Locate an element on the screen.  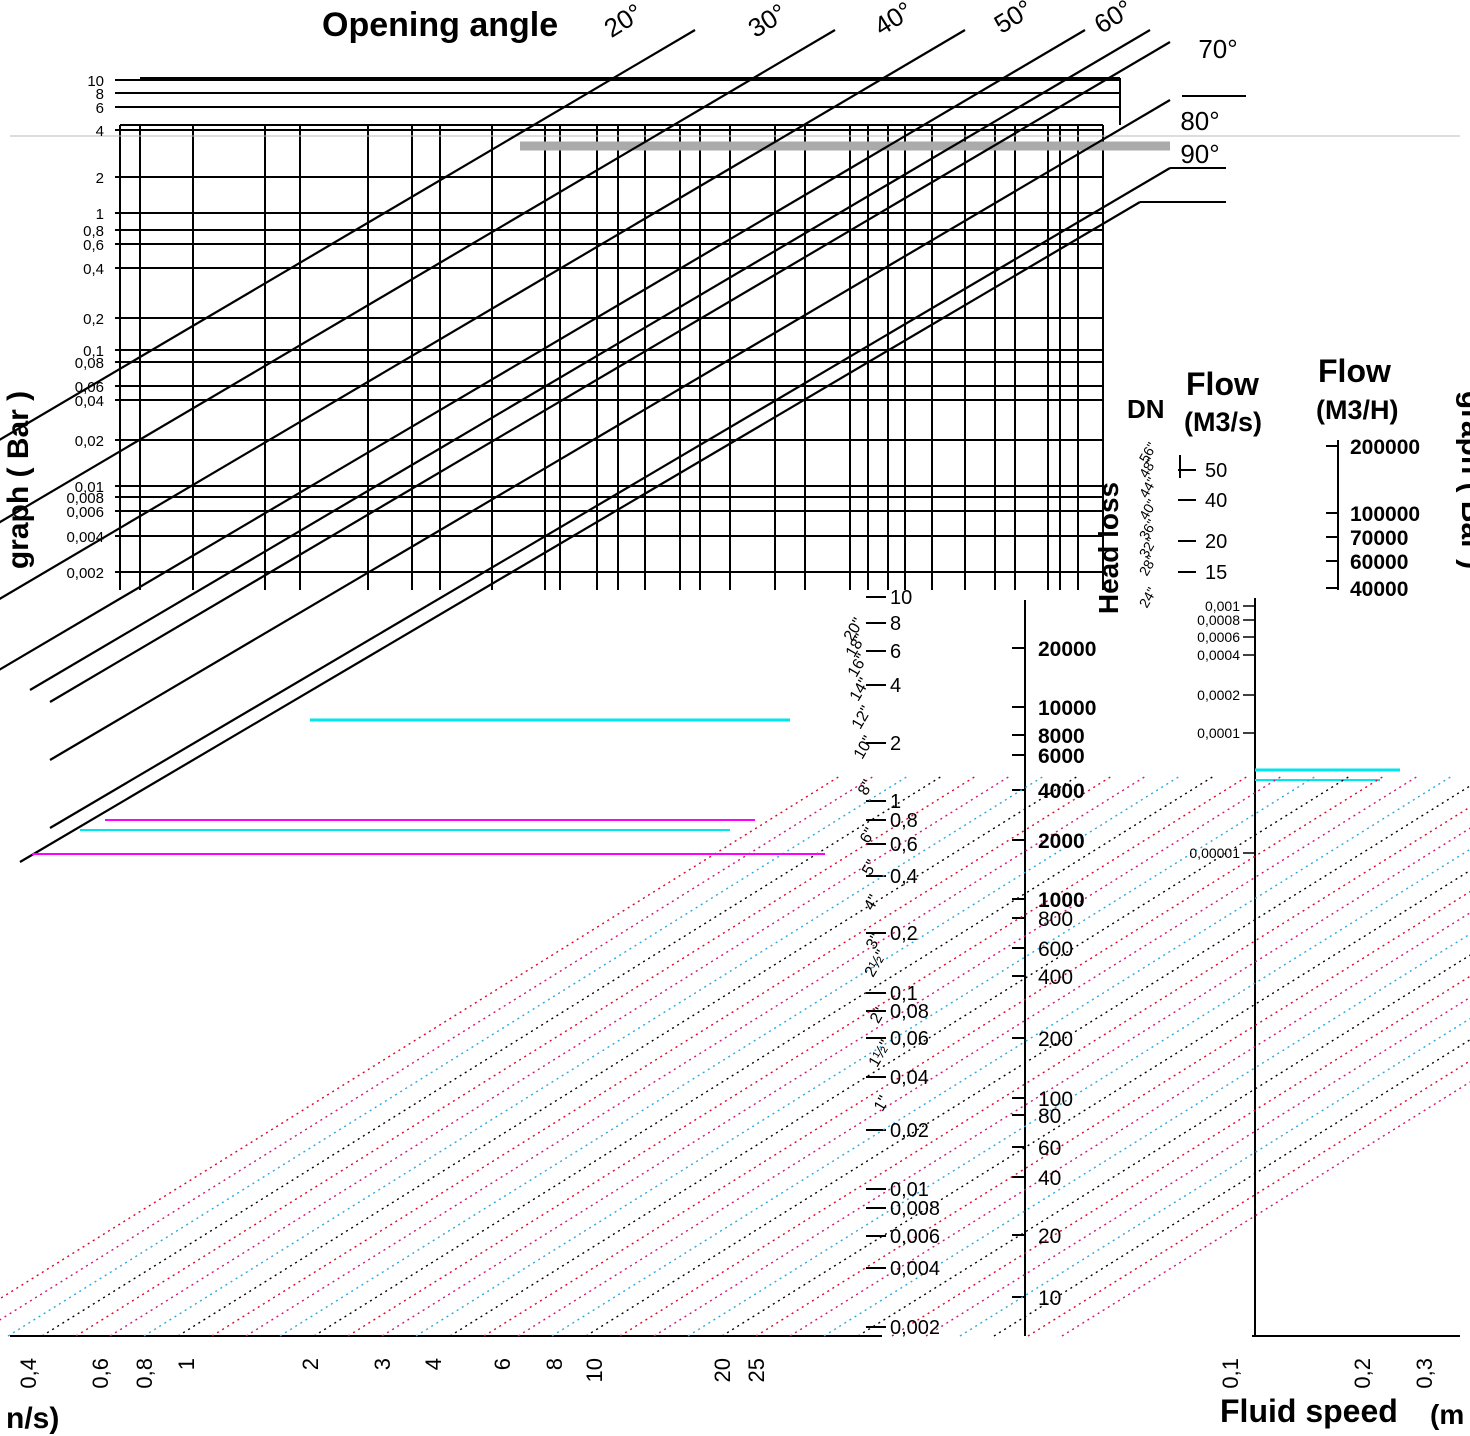
flow-m3h-tick: 100000 is located at coordinates (1385, 514).